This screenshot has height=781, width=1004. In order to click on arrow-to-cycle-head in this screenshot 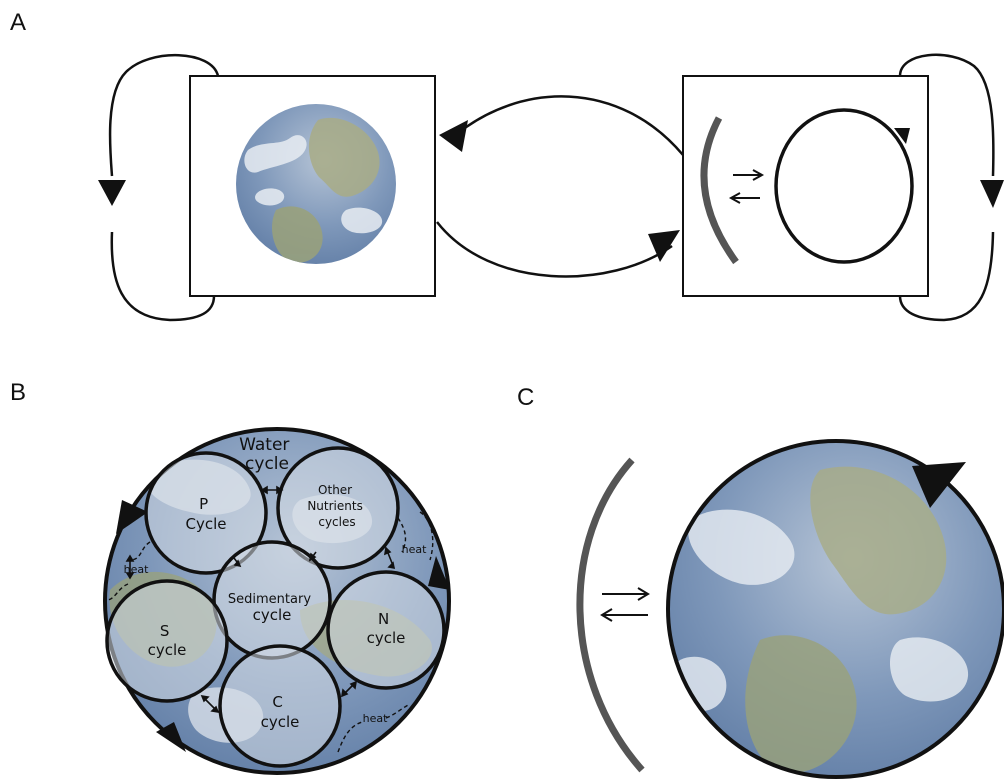, I will do `click(664, 246)`.